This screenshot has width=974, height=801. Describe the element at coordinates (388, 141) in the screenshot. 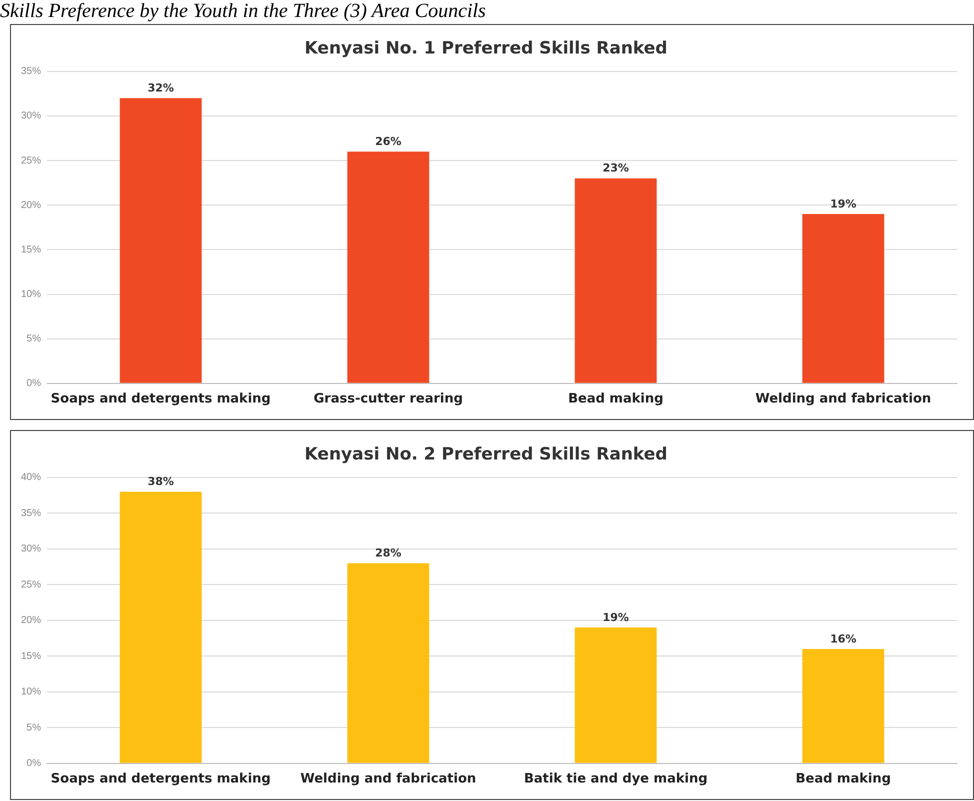

I see `data-label: 26%` at that location.